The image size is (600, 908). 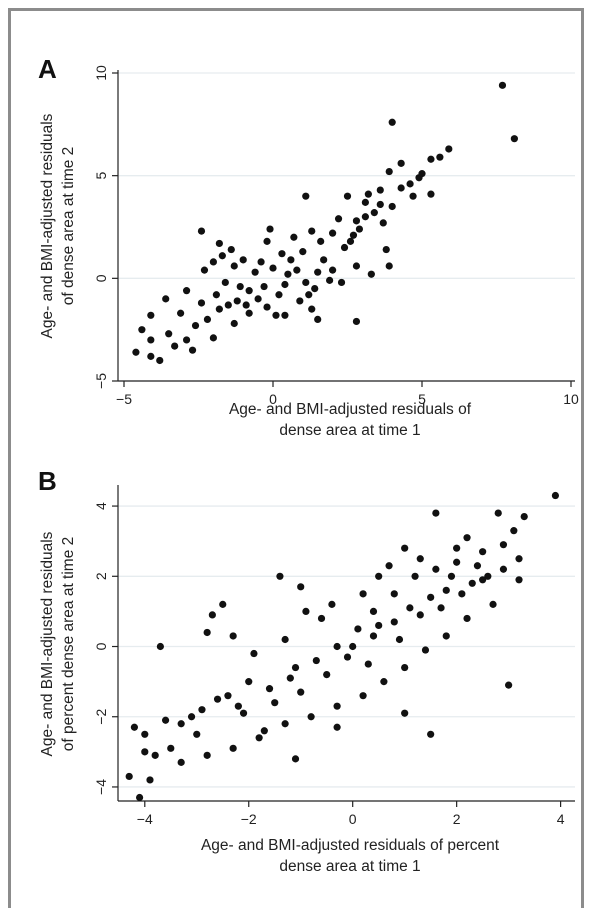 What do you see at coordinates (68, 644) in the screenshot?
I see `panel-b-y-label-line2: of percent dense area at time 2` at bounding box center [68, 644].